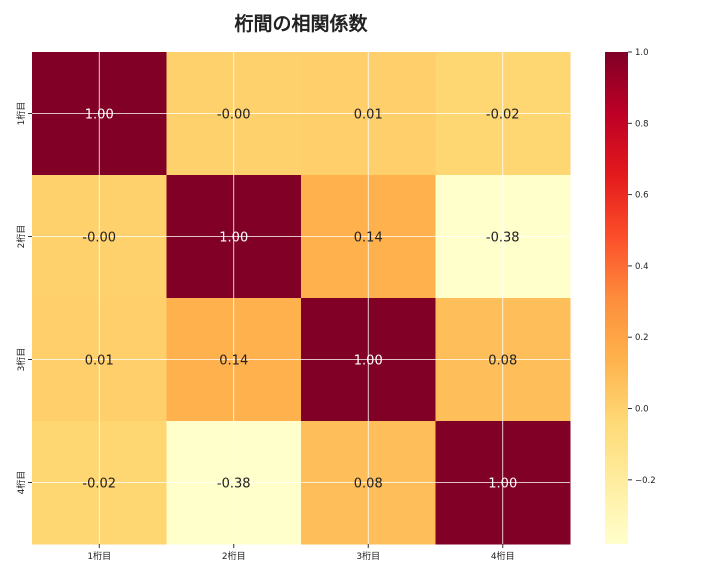 This screenshot has width=720, height=576. Describe the element at coordinates (301, 23) in the screenshot. I see `chart-title: 桁間の相関係数` at that location.